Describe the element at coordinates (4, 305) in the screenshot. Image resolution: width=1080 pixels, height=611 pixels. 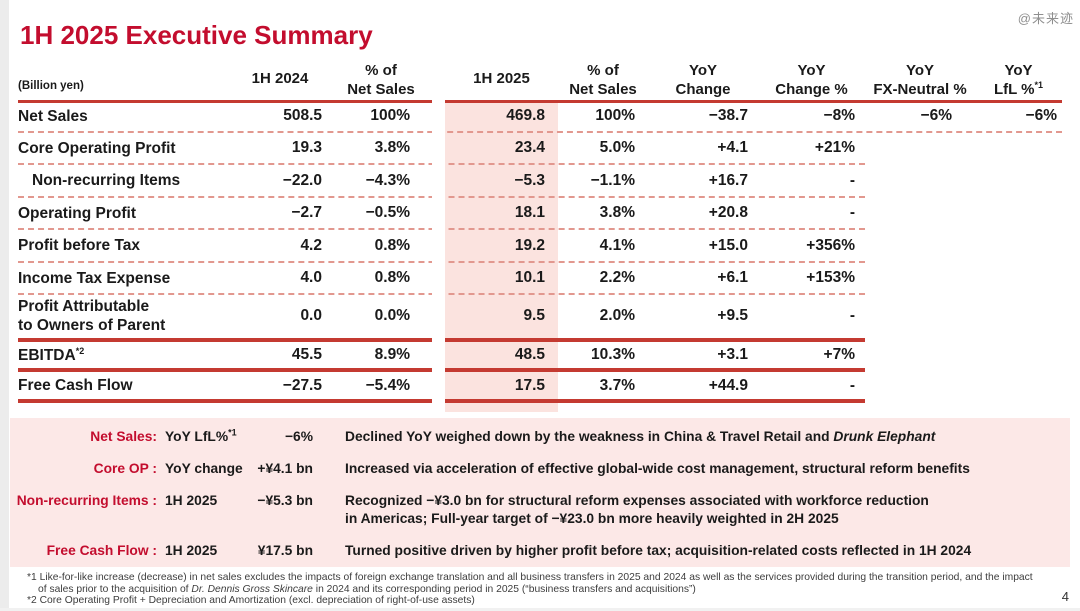
I see `slide-left-edge` at that location.